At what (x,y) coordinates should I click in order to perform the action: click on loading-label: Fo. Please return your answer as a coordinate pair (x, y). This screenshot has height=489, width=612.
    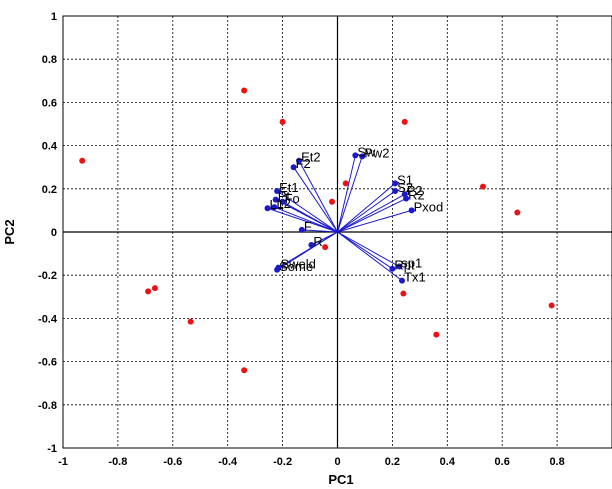
    Looking at the image, I should click on (292, 198).